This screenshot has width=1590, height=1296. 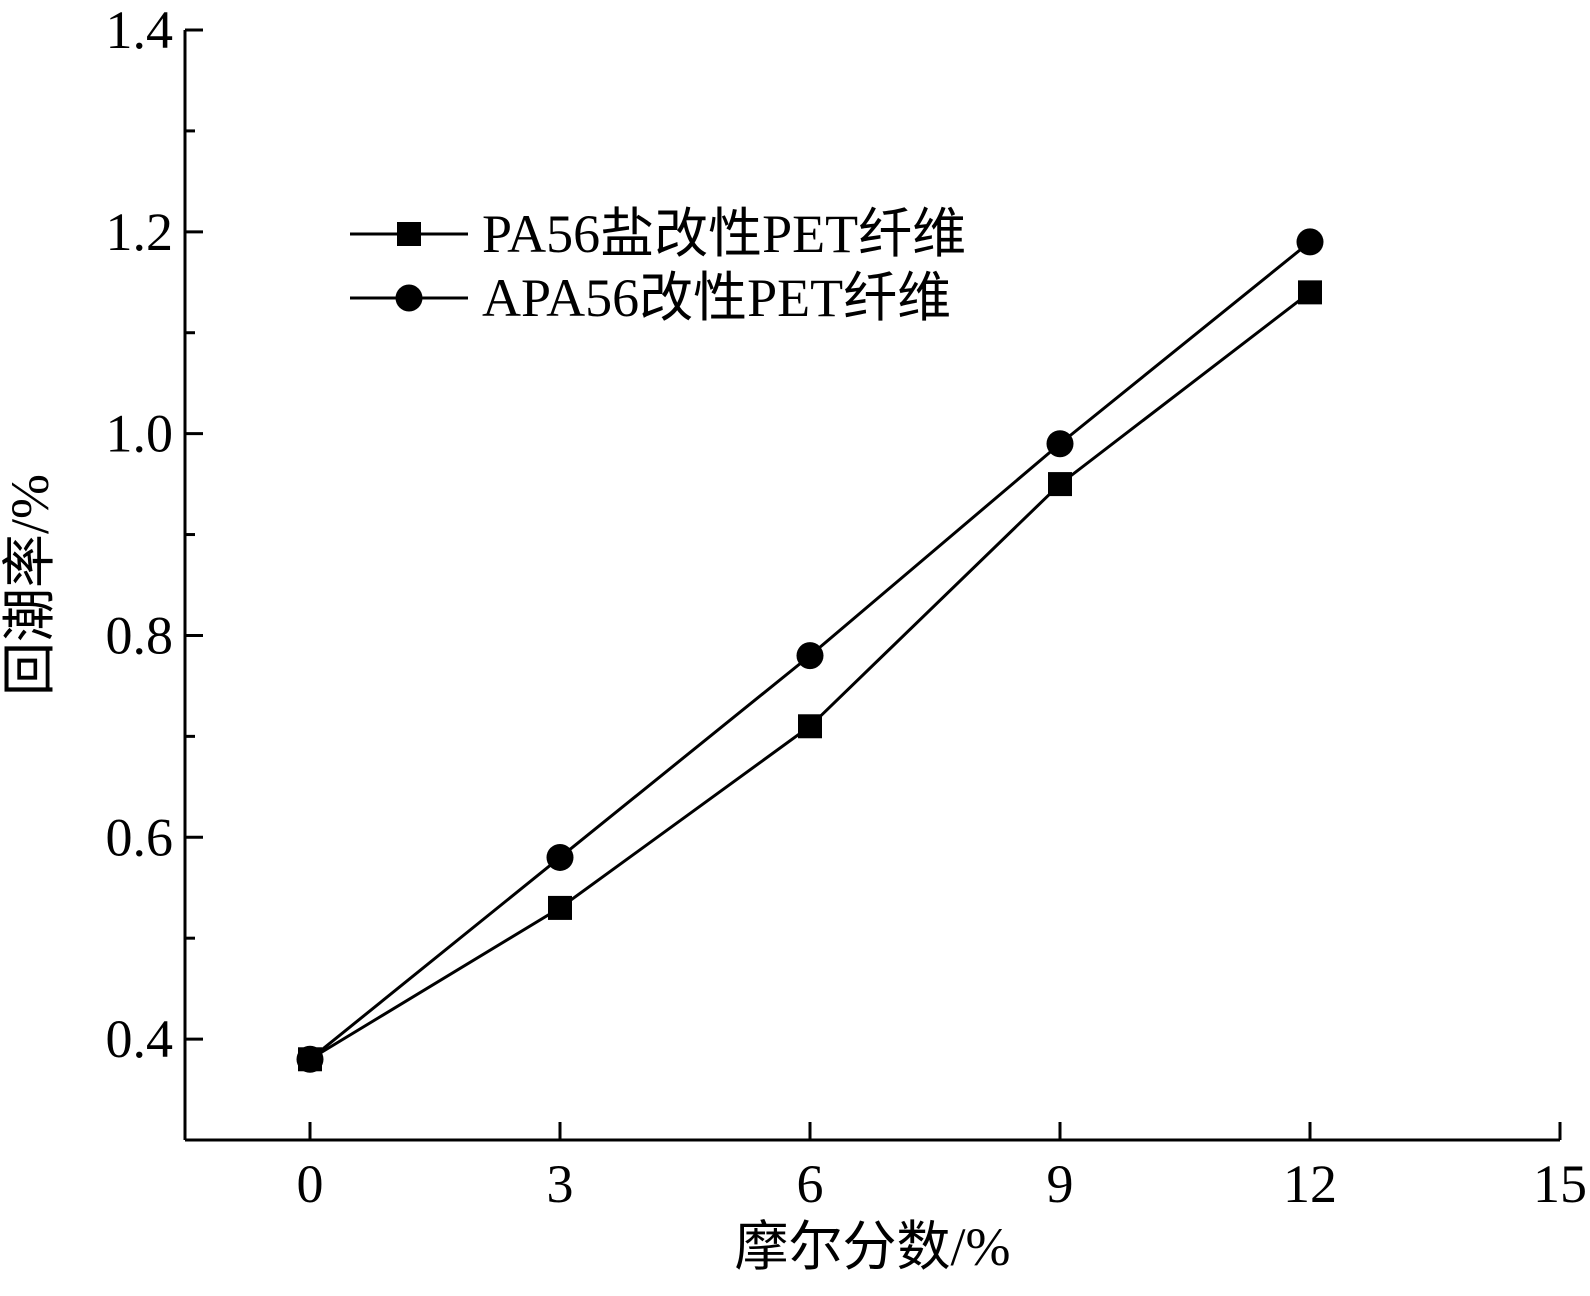 What do you see at coordinates (140, 635) in the screenshot?
I see `y-tick-label: 0.8` at bounding box center [140, 635].